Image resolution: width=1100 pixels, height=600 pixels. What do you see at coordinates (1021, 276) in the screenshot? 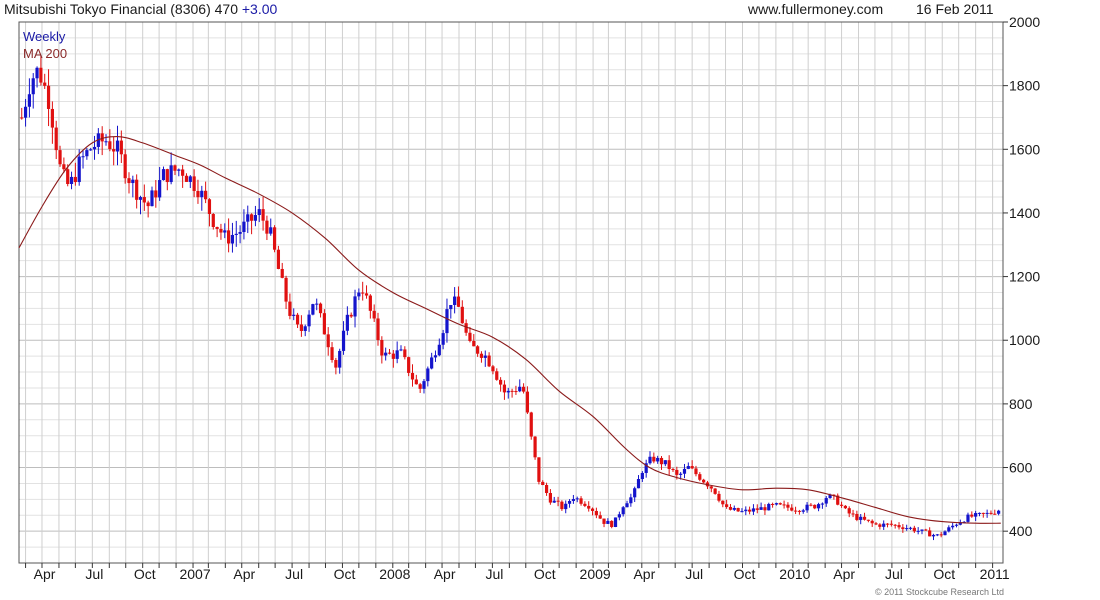
I see `y-axis: 400 600 800 1000 1200 1400 1600 1800 2000` at bounding box center [1021, 276].